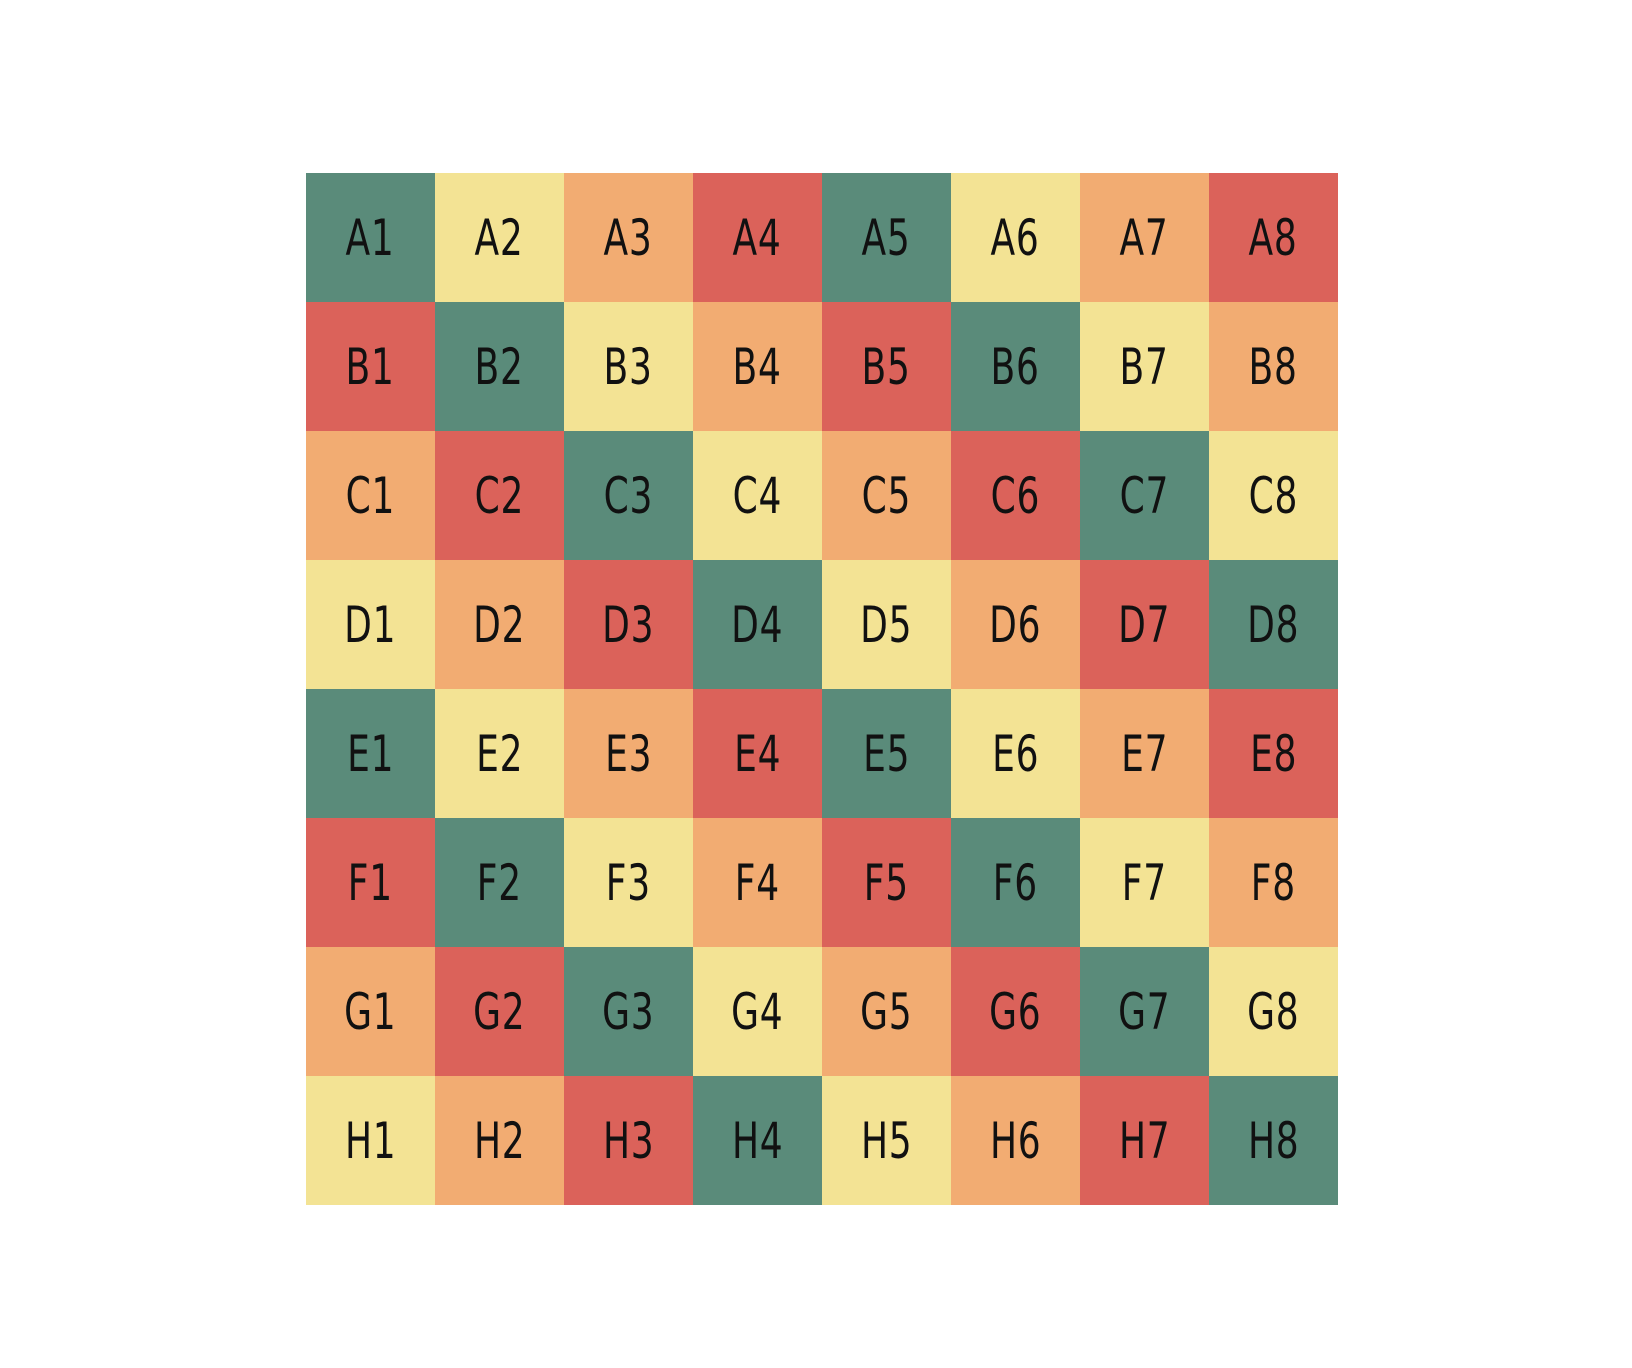  I want to click on grid-cell: G2, so click(499, 1011).